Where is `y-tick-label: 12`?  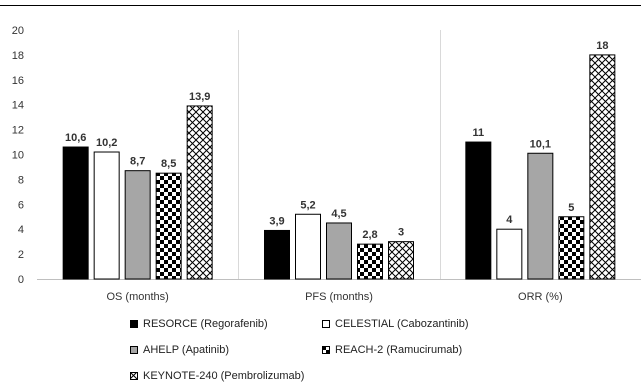
y-tick-label: 12 is located at coordinates (18, 131).